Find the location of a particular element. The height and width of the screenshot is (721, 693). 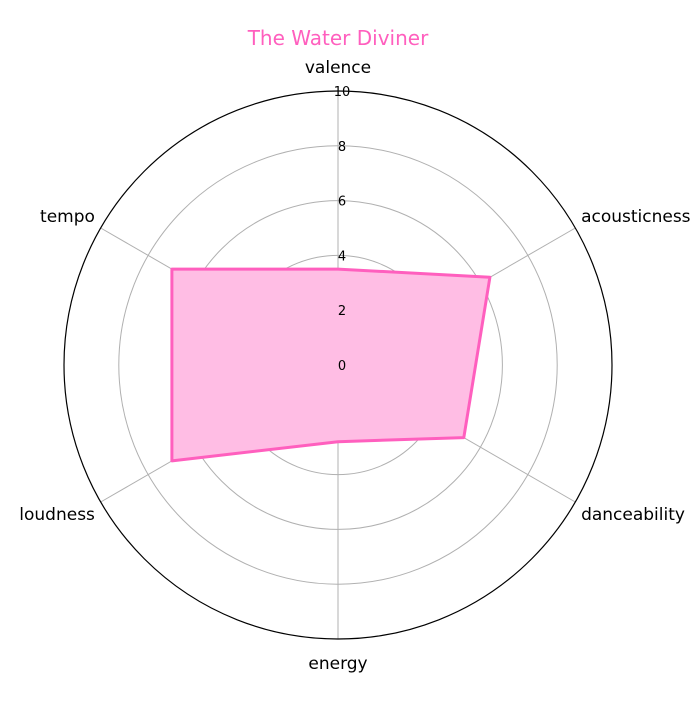

axis-label-tempo: tempo is located at coordinates (67, 217).